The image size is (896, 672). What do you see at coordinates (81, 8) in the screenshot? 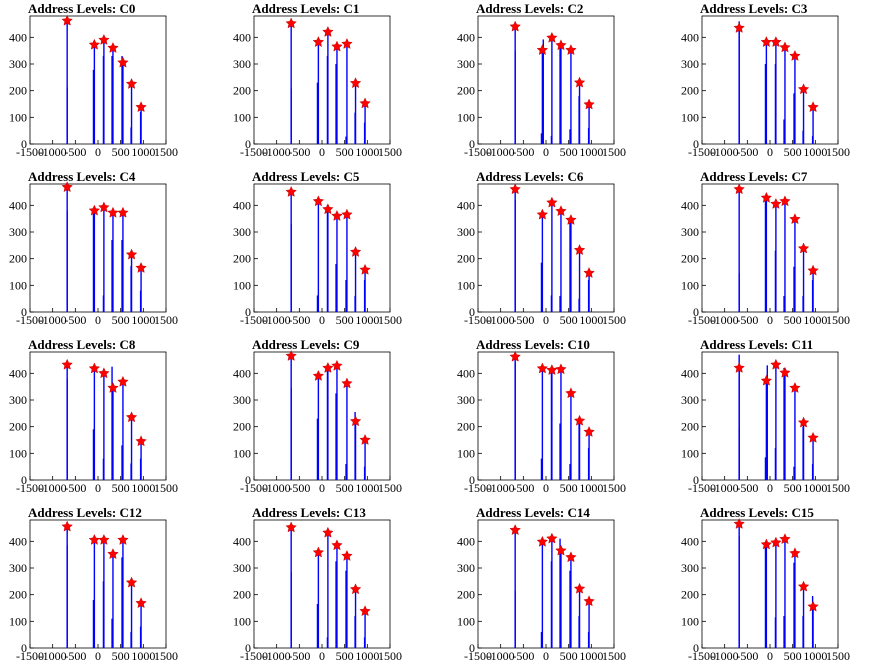
I see `panel-title: Address Levels: C0` at bounding box center [81, 8].